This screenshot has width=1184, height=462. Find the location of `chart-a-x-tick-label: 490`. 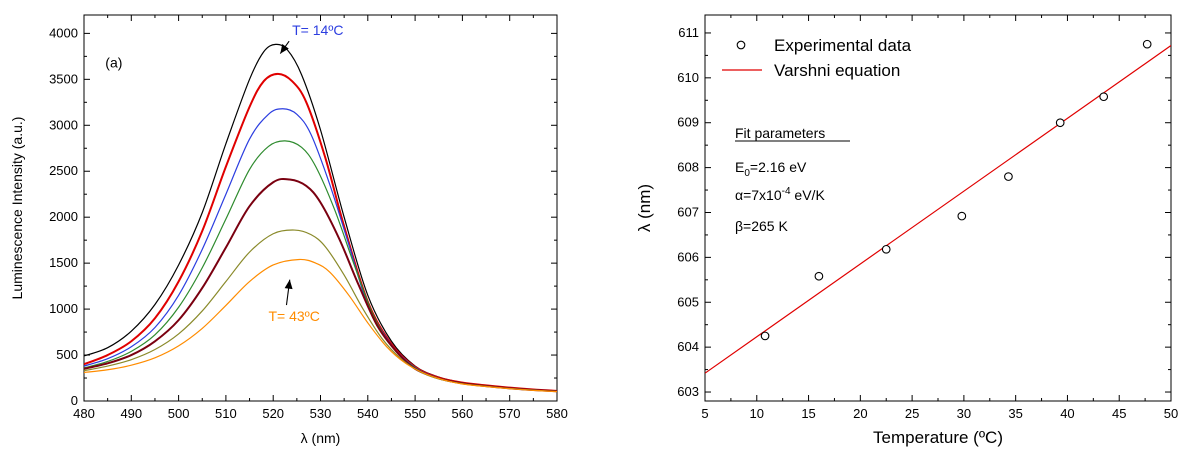

chart-a-x-tick-label: 490 is located at coordinates (131, 413).